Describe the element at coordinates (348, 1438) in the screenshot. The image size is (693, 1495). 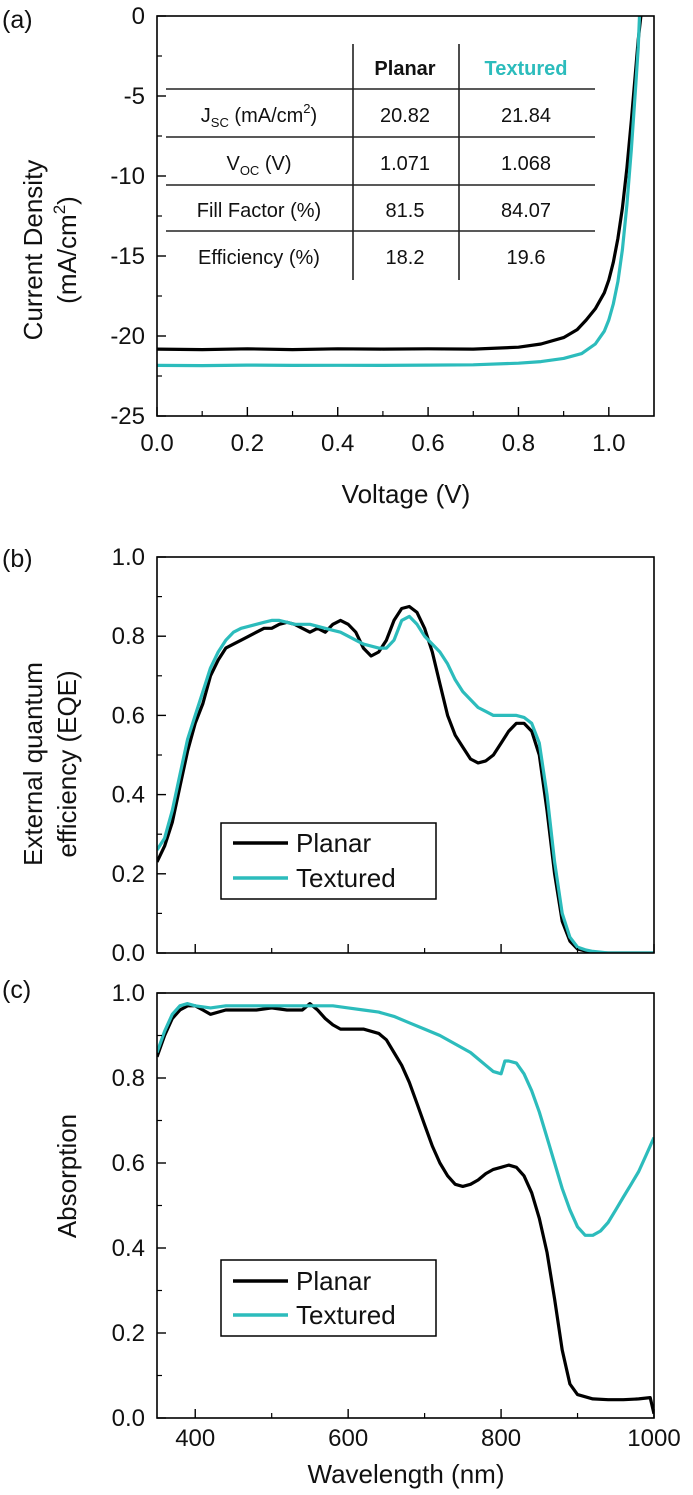
I see `x-tick-label: 600` at that location.